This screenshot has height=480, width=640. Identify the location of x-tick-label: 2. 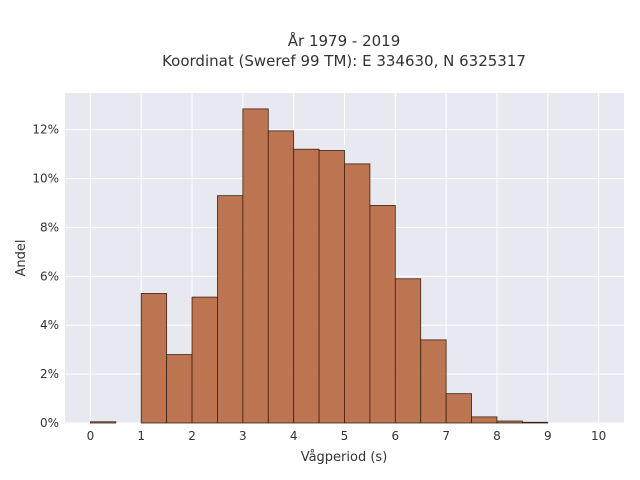
(192, 436).